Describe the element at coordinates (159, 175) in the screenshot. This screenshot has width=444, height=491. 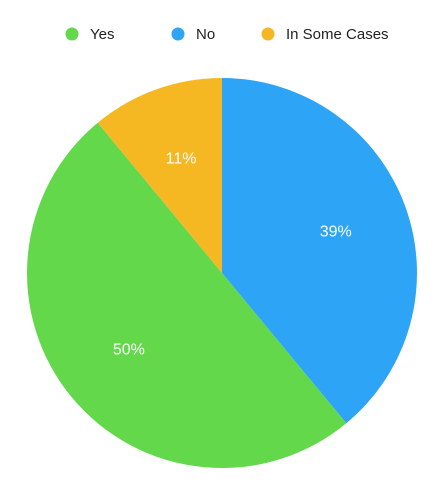
I see `pie-slice` at that location.